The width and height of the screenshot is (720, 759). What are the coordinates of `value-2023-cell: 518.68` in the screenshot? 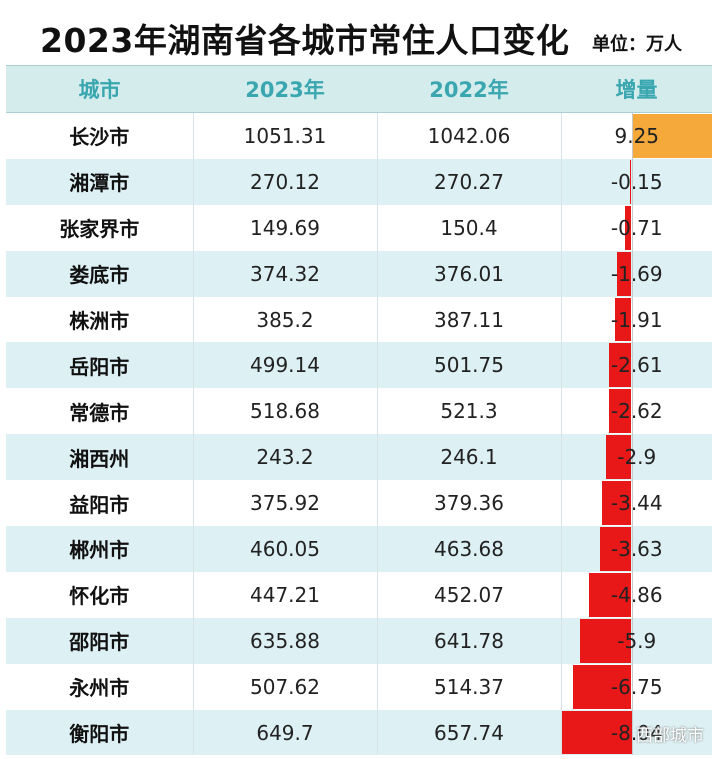 It's located at (285, 411).